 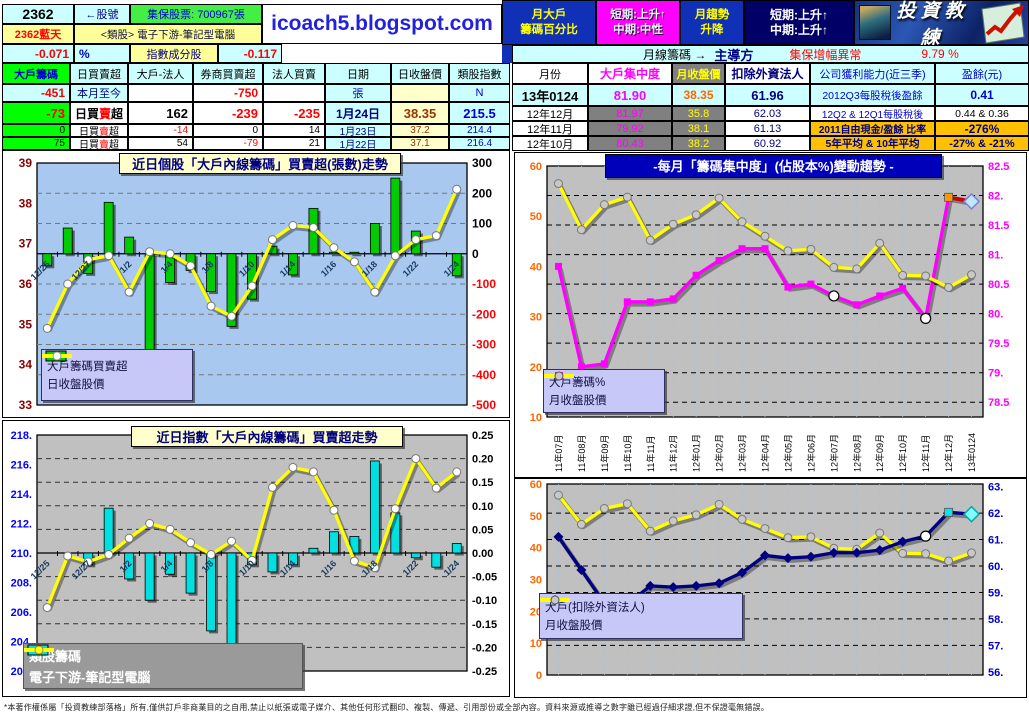 What do you see at coordinates (228, 73) in the screenshot?
I see `col-header-broker-net: 券商買賣超` at bounding box center [228, 73].